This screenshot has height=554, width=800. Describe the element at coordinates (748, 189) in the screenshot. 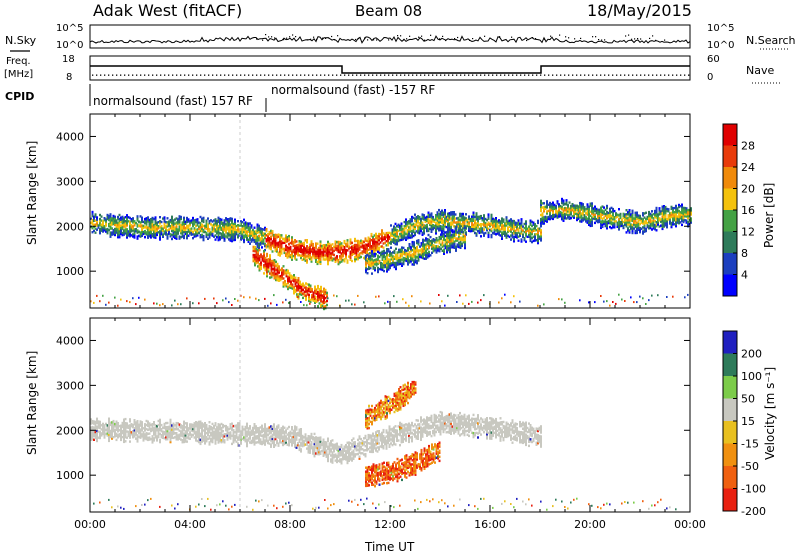

I see `colorbar-tick-label: 20` at that location.